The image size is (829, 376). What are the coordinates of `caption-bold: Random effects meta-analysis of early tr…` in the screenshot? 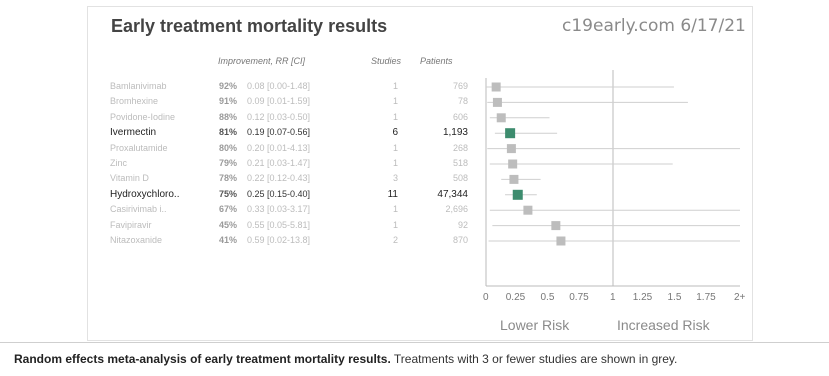 It's located at (202, 359).